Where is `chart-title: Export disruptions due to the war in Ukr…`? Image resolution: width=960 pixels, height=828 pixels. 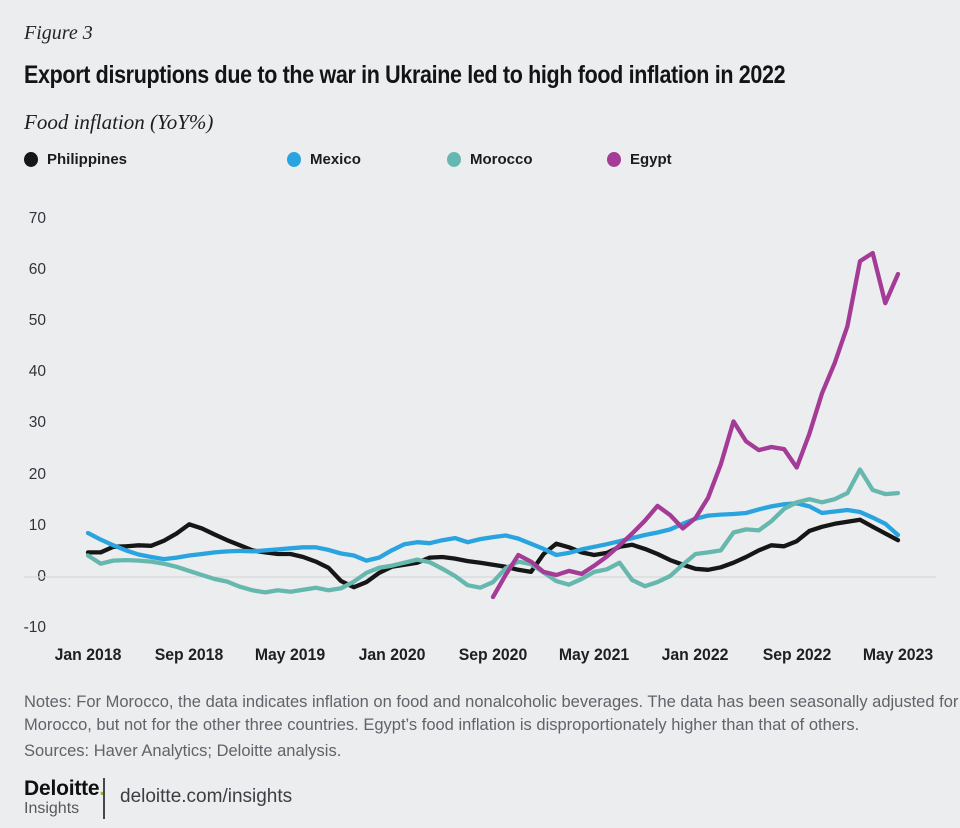
chart-title: Export disruptions due to the war in Ukr… is located at coordinates (405, 75).